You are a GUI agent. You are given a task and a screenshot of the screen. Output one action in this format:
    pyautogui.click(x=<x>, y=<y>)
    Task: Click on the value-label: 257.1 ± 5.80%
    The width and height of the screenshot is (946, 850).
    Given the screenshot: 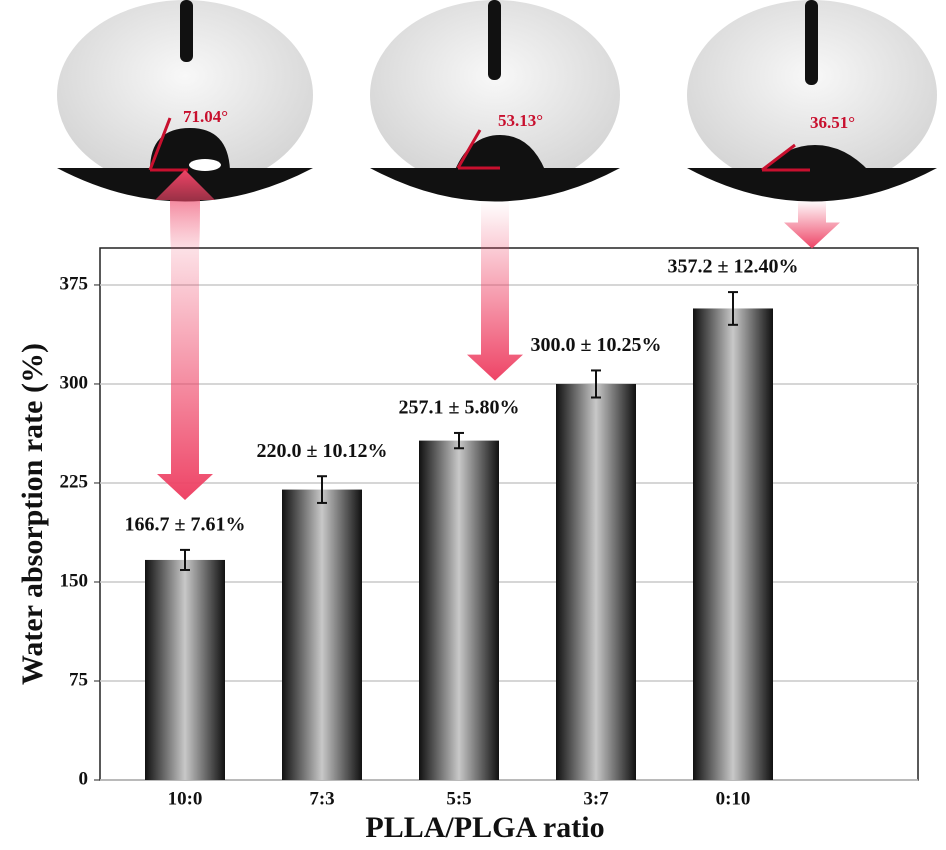 What is the action you would take?
    pyautogui.click(x=459, y=408)
    